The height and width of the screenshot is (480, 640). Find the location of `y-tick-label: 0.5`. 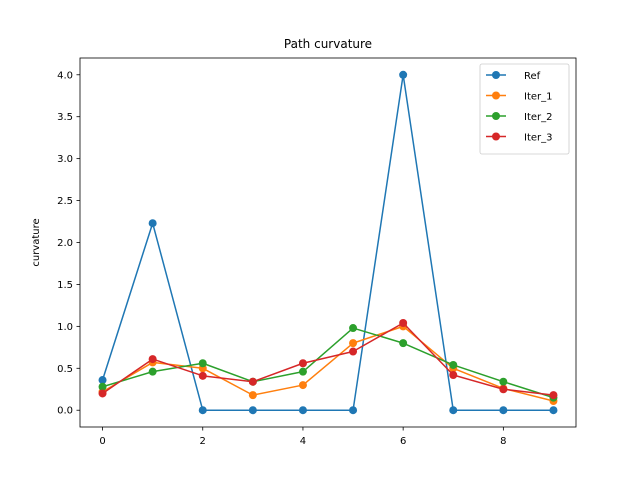

y-tick-label: 0.5 is located at coordinates (65, 369).